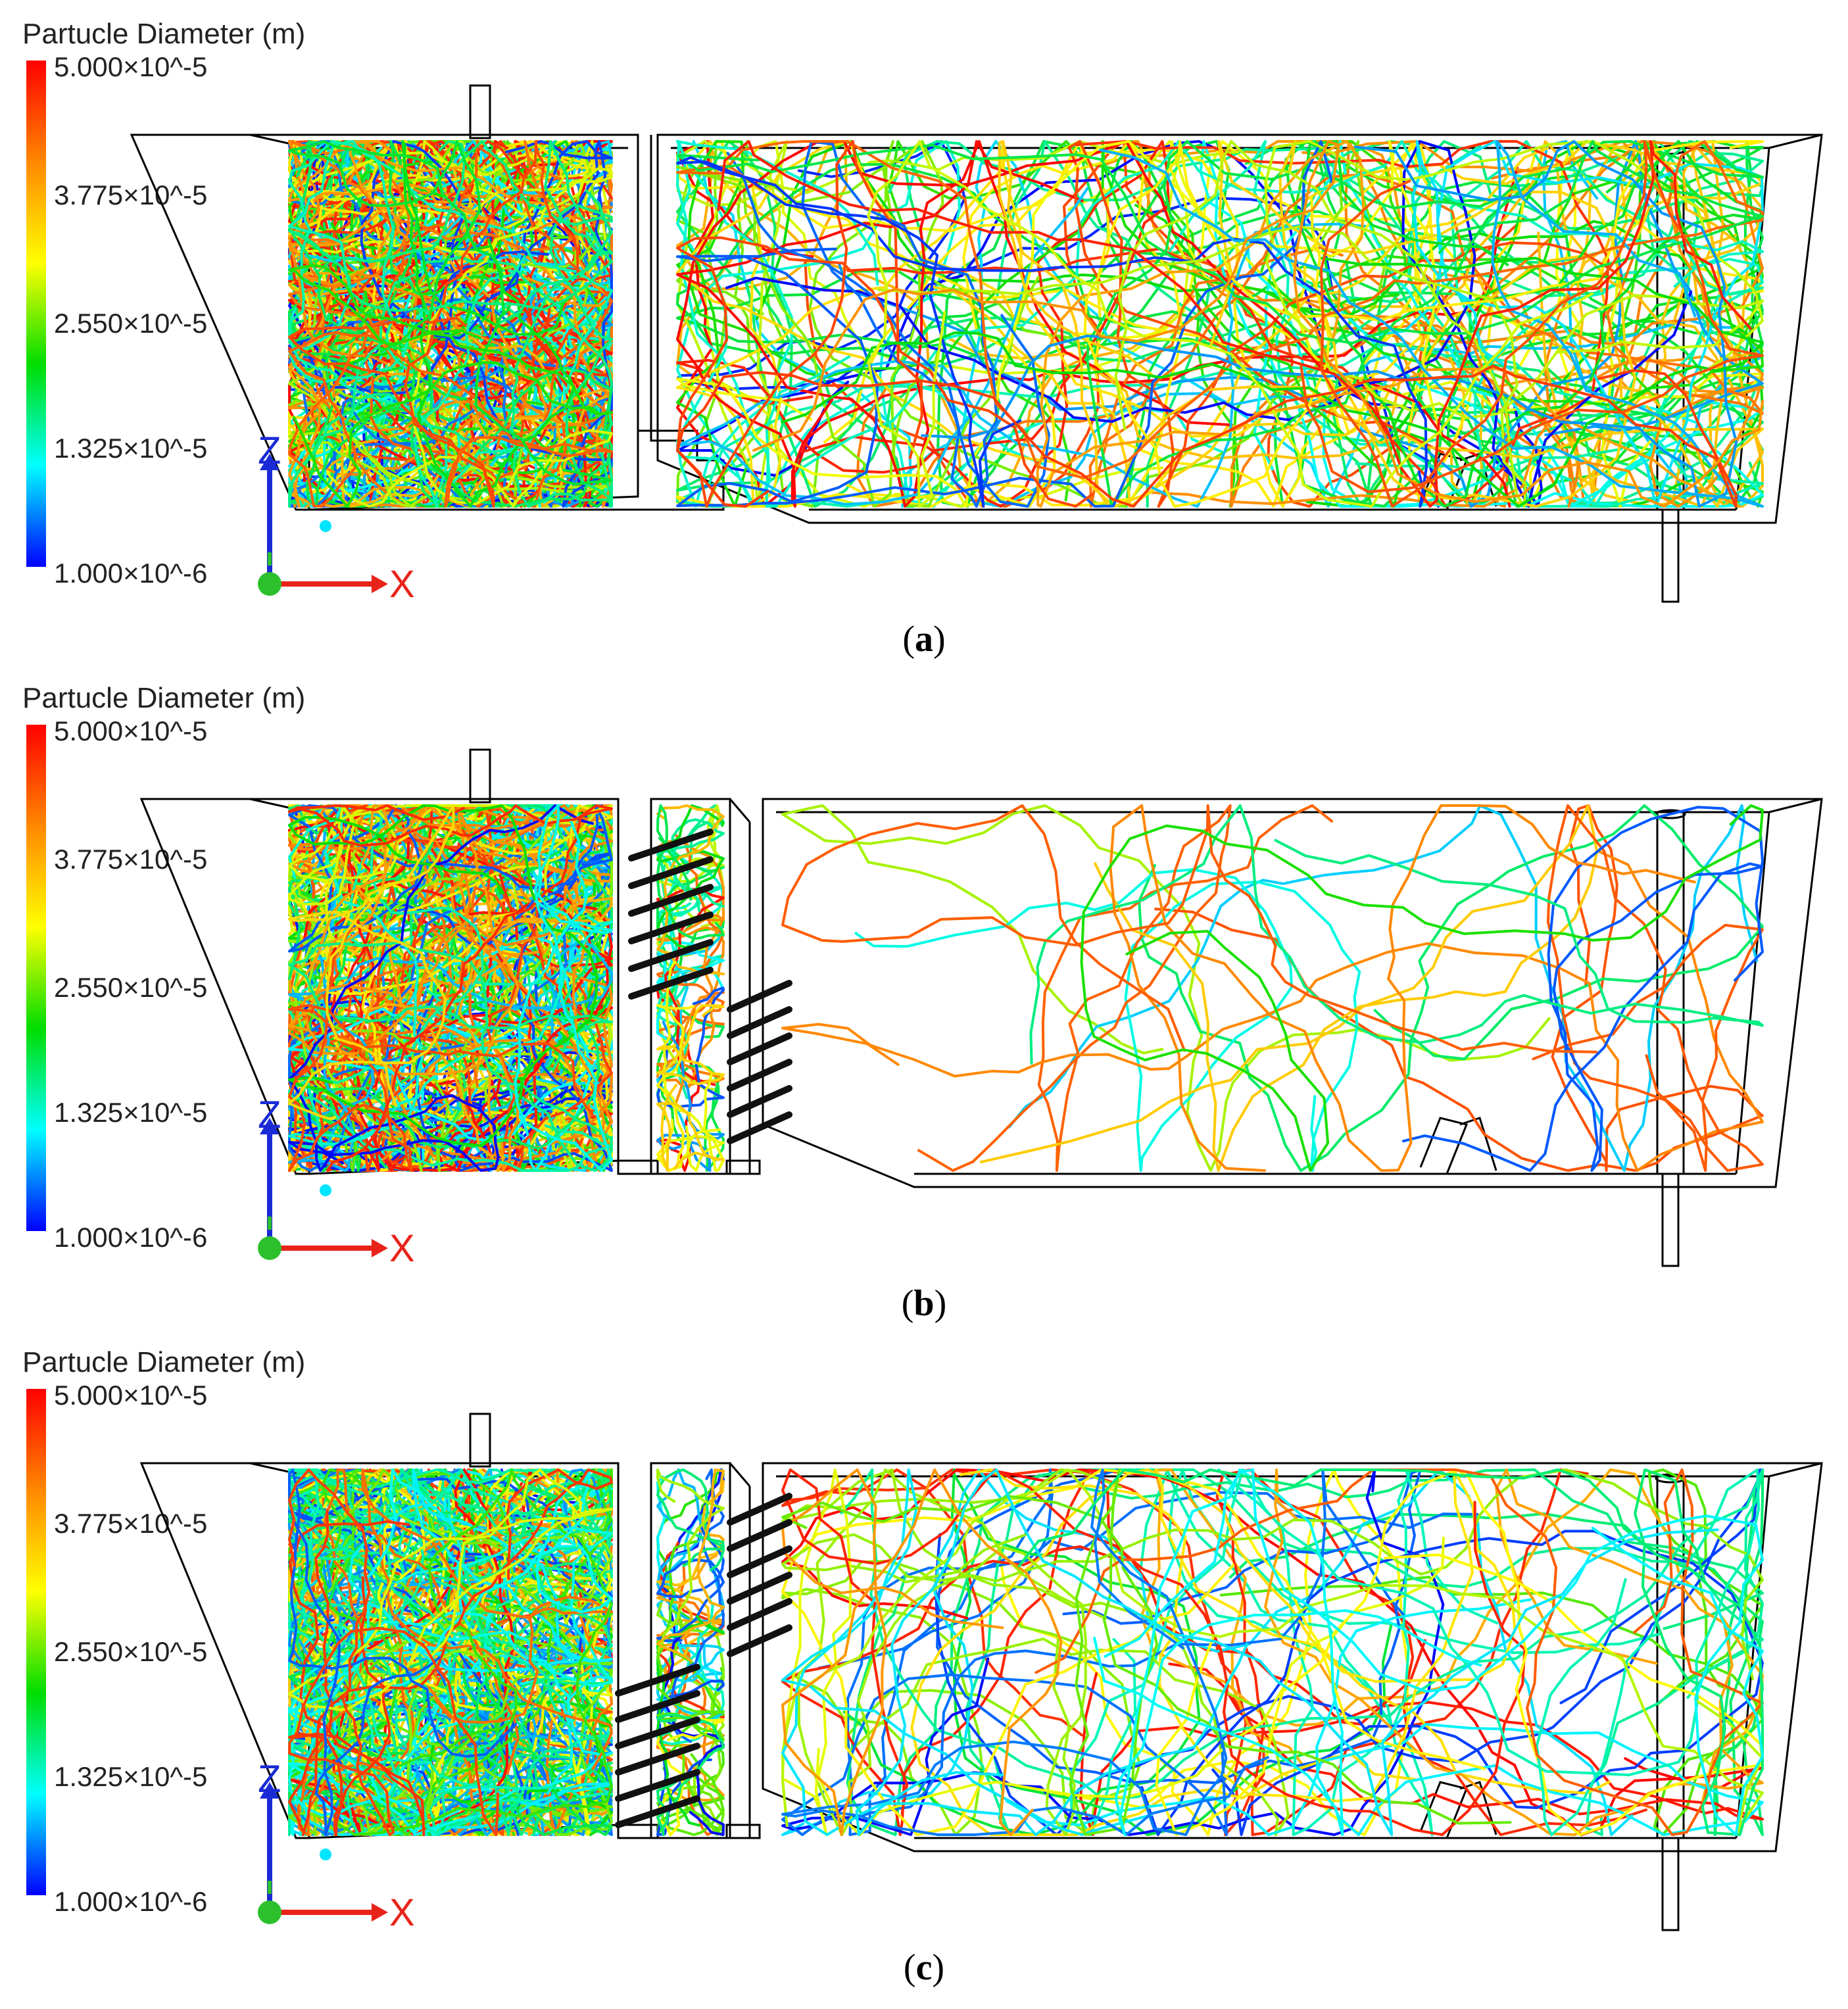 The width and height of the screenshot is (1848, 2009). What do you see at coordinates (480, 111) in the screenshot?
I see `inlet-pipe` at bounding box center [480, 111].